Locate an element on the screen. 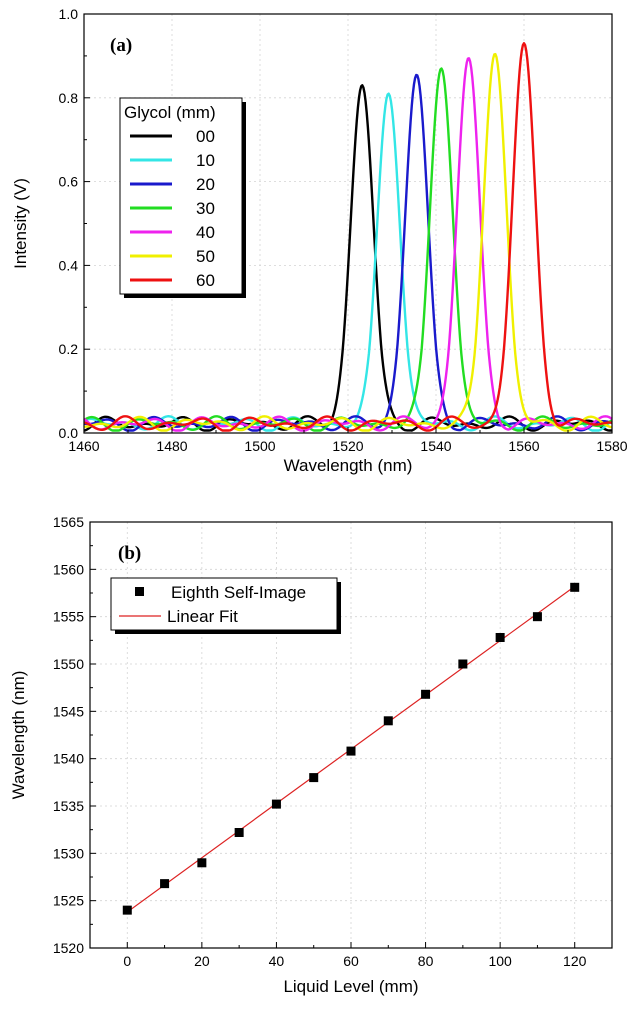 Image resolution: width=632 pixels, height=1011 pixels. chart-a-legend: Glycol (mm) 00 10 20 30 40 50 60 is located at coordinates (182, 197).